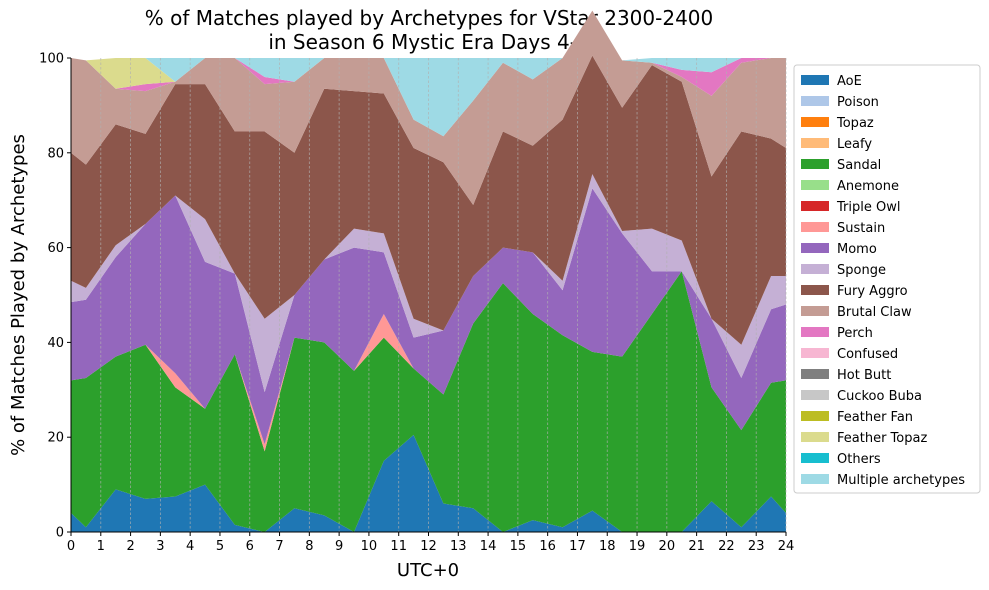  Describe the element at coordinates (815, 353) in the screenshot. I see `legend-swatch-confused` at that location.